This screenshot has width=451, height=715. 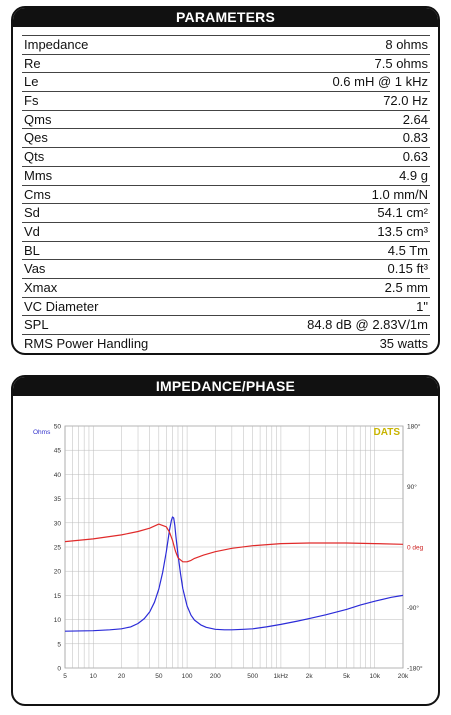 I want to click on parameter-value: 7.5 ohms, so click(x=401, y=63).